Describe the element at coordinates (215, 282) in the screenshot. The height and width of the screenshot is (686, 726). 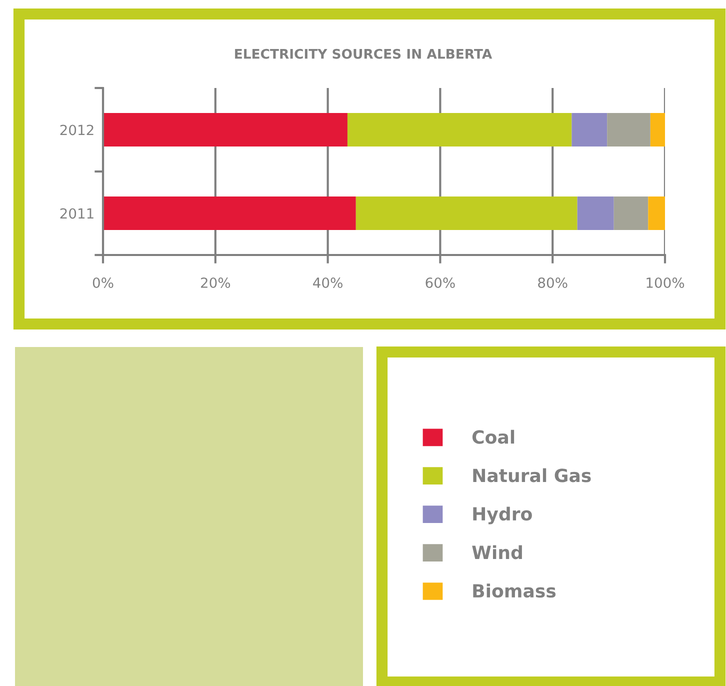
I see `x-tick-label: 20%` at that location.